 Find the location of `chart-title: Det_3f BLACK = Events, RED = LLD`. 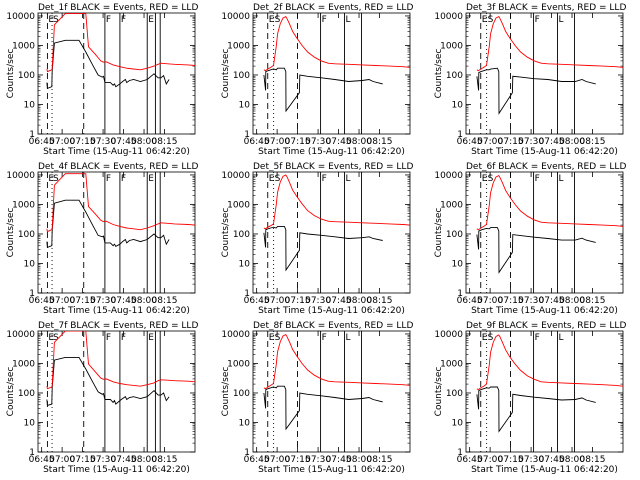

chart-title: Det_3f BLACK = Events, RED = LLD is located at coordinates (546, 8).